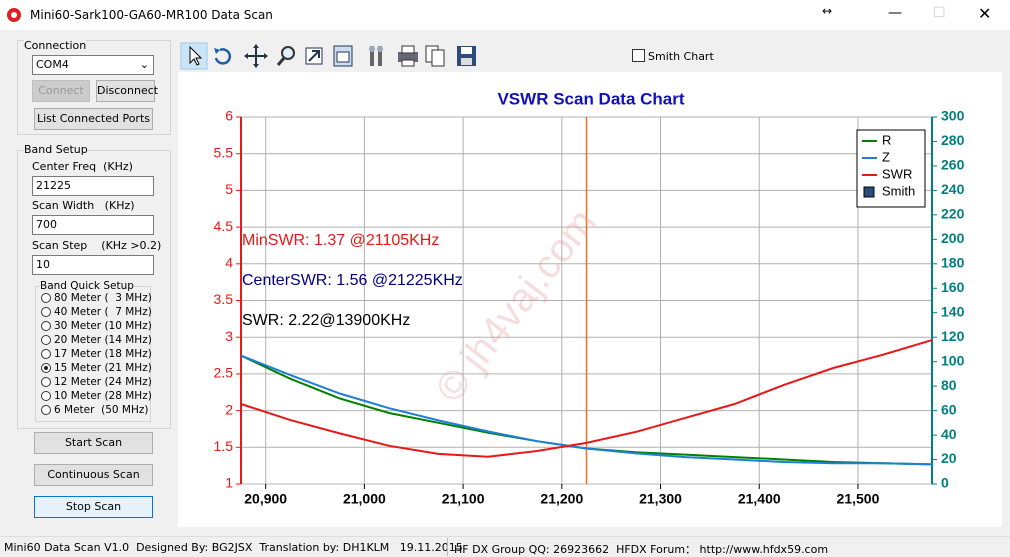 This screenshot has width=1010, height=557. What do you see at coordinates (364, 499) in the screenshot?
I see `x-tick-label: 21,000` at bounding box center [364, 499].